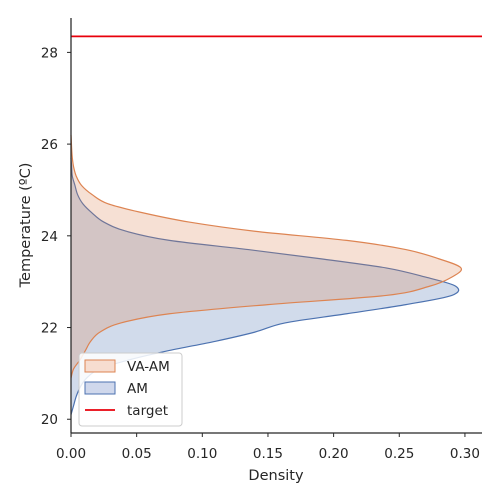 This screenshot has height=500, width=500. I want to click on y-tick-label: 26, so click(49, 145).